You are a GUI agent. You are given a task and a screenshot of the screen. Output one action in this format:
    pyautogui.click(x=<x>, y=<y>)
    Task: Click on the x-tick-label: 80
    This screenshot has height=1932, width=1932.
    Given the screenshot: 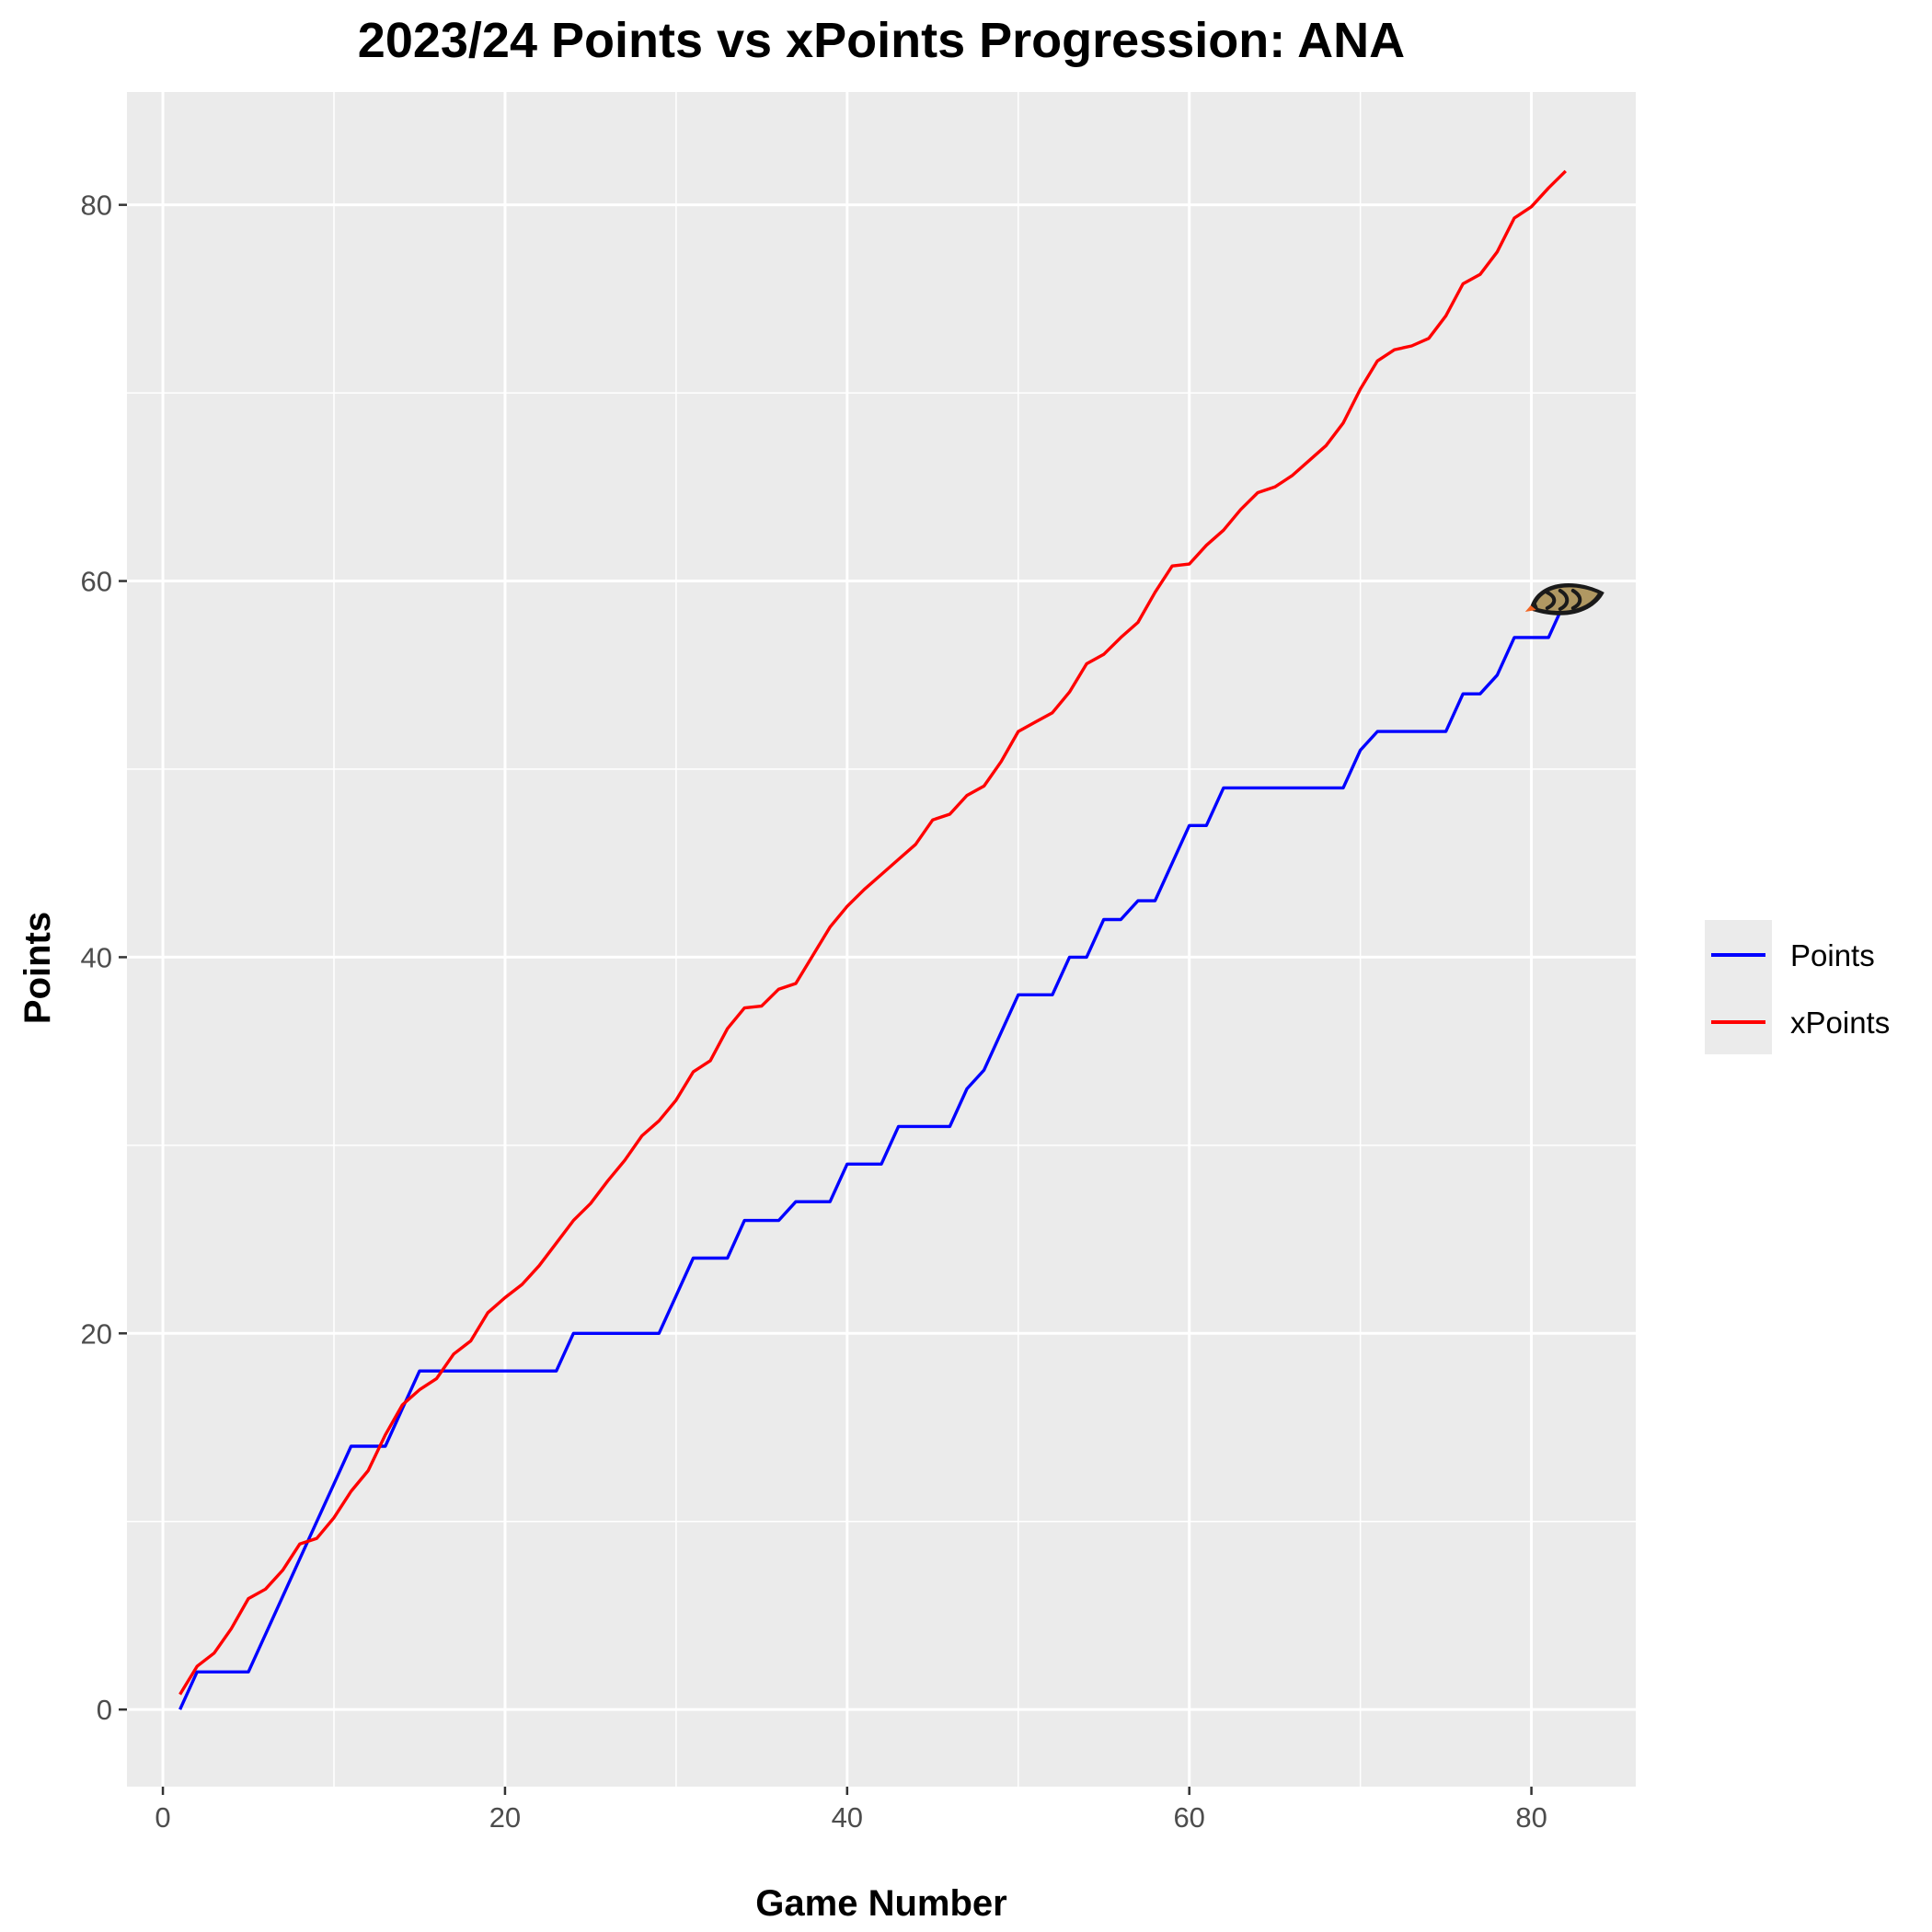 What is the action you would take?
    pyautogui.click(x=1531, y=1817)
    